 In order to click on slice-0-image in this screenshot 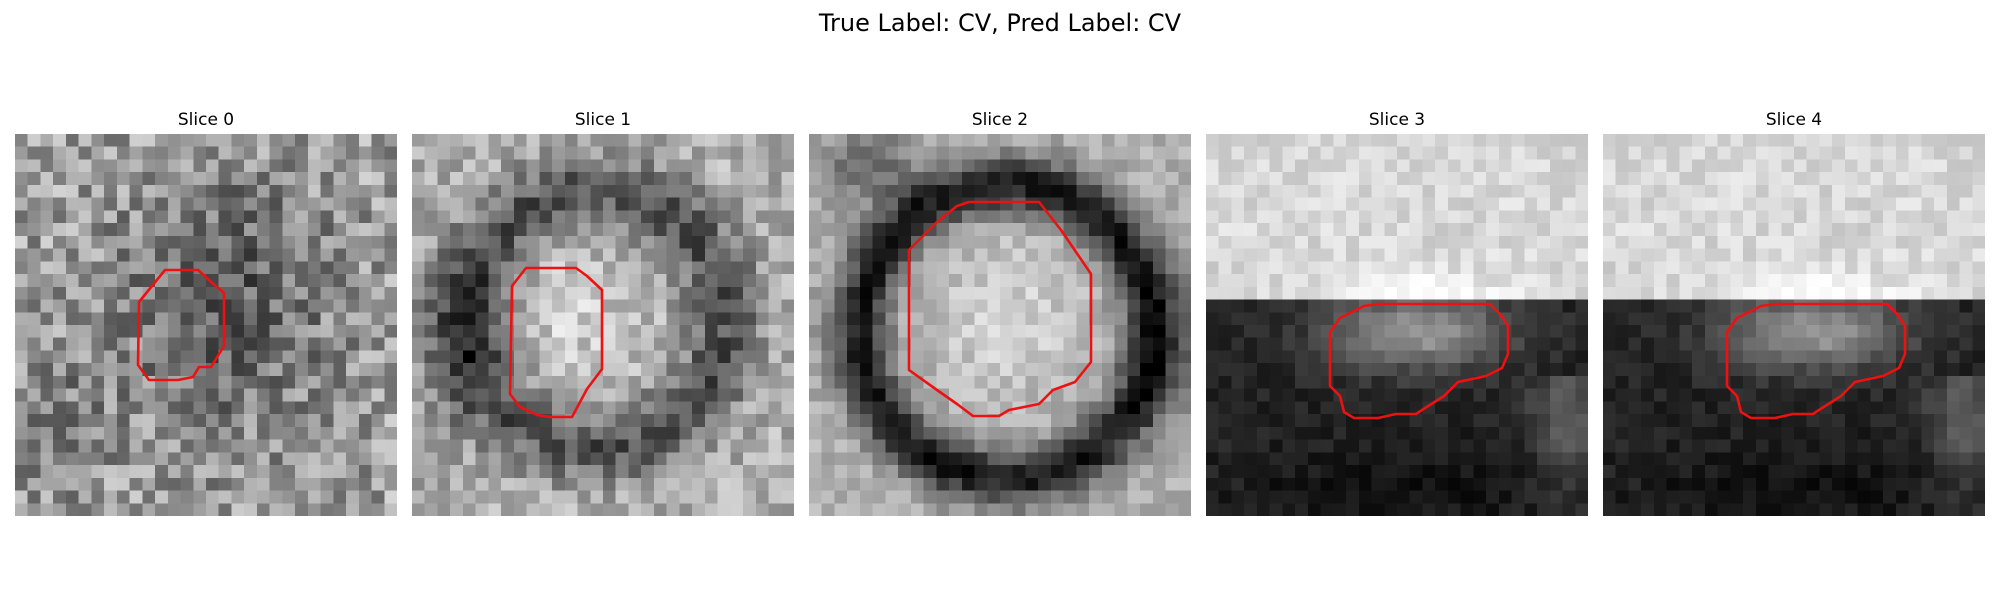, I will do `click(206, 325)`.